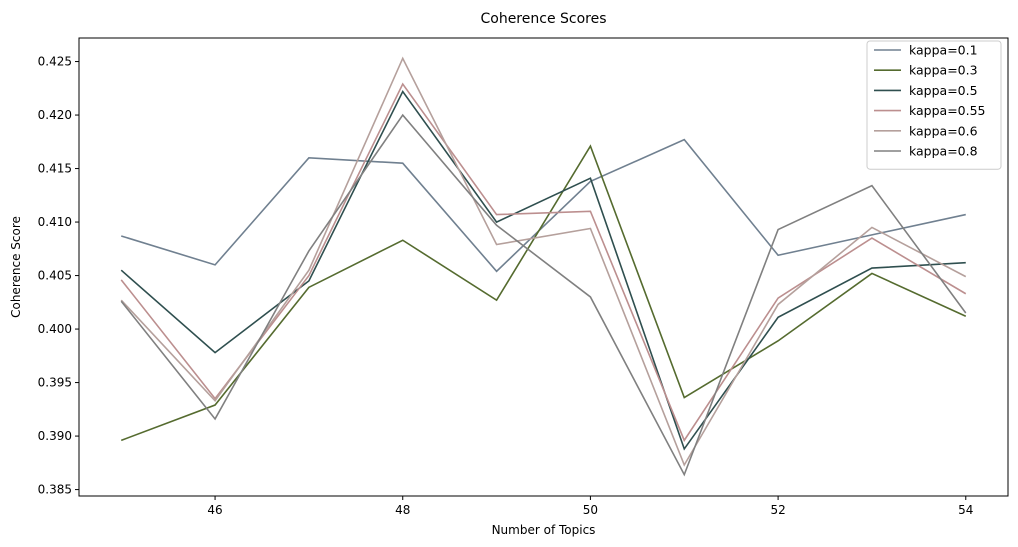 The image size is (1018, 547). I want to click on y-tick-label: 0.385, so click(55, 490).